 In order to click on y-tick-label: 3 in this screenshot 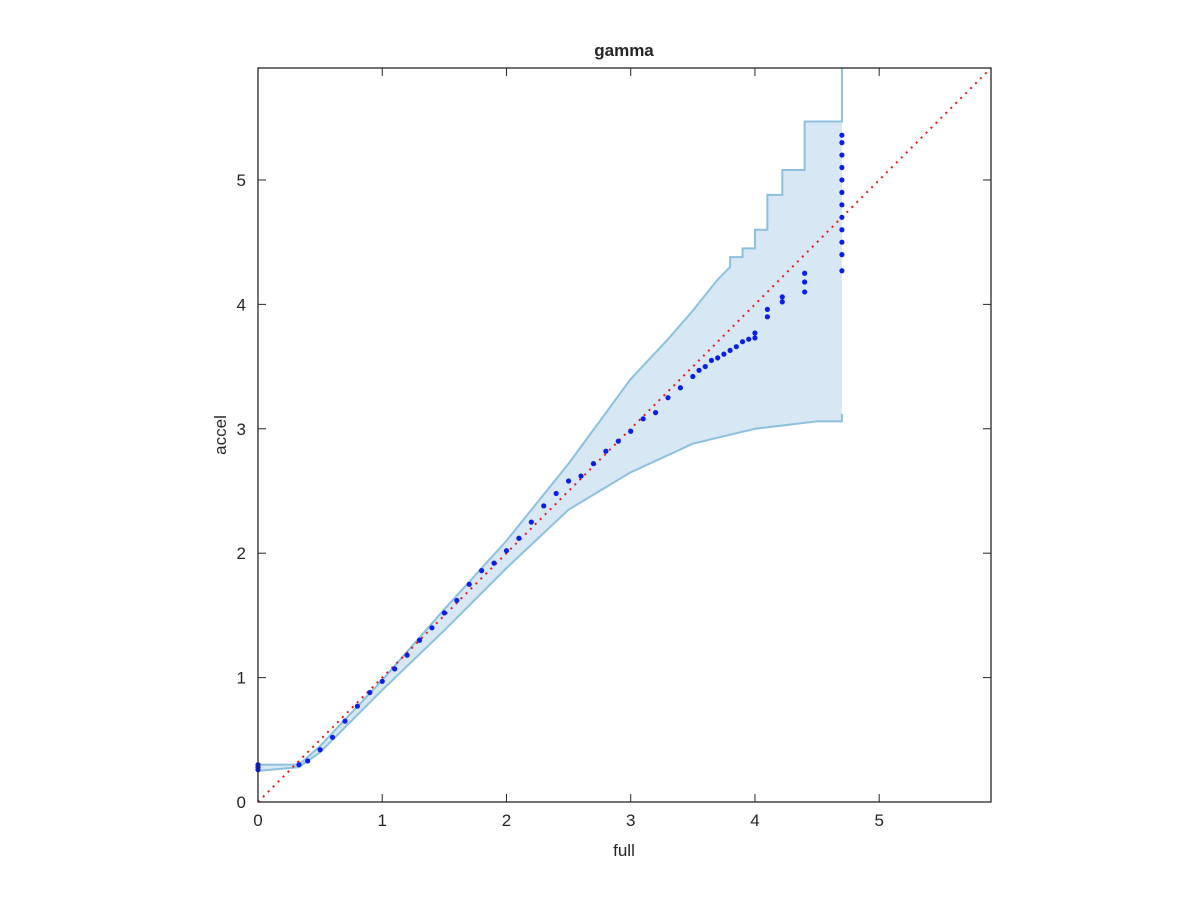, I will do `click(241, 429)`.